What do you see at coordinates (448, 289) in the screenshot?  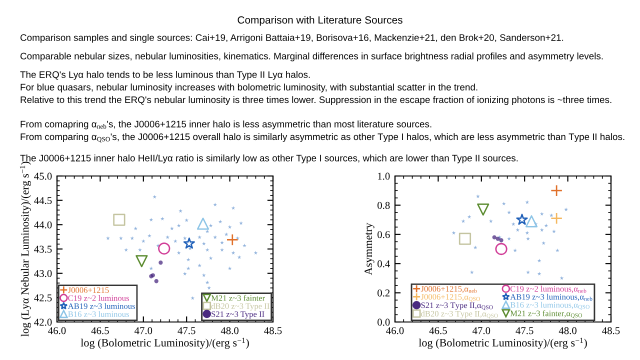 I see `legend-label: J0006+1215,α$_{neb}$` at bounding box center [448, 289].